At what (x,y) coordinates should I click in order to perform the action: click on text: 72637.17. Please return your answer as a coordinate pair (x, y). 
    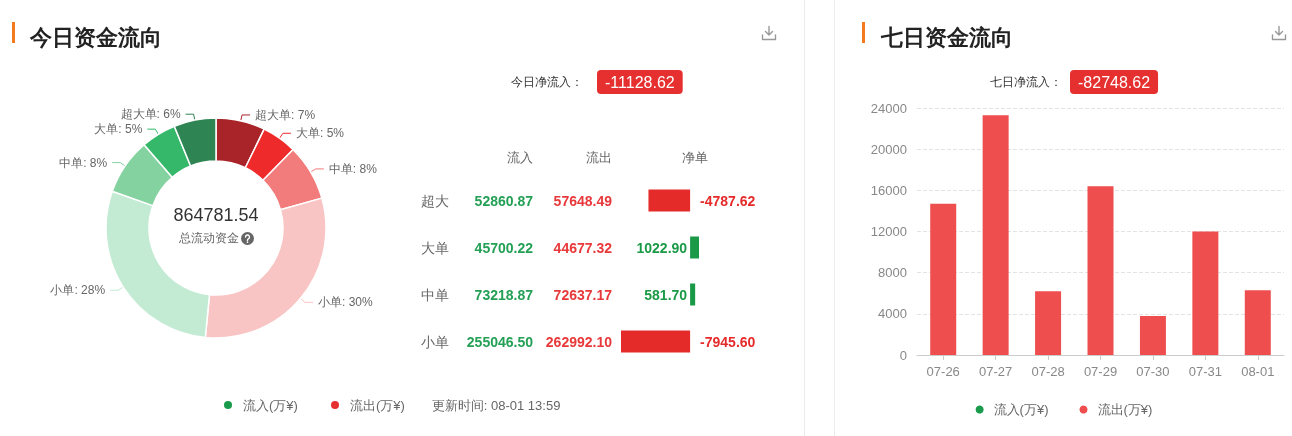
    Looking at the image, I should click on (583, 294).